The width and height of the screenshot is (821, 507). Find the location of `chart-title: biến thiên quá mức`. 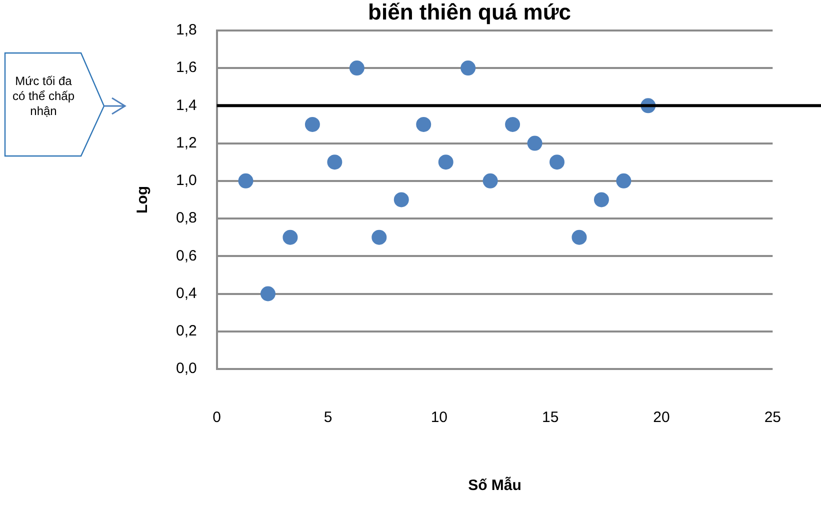

chart-title: biến thiên quá mức is located at coordinates (469, 12).